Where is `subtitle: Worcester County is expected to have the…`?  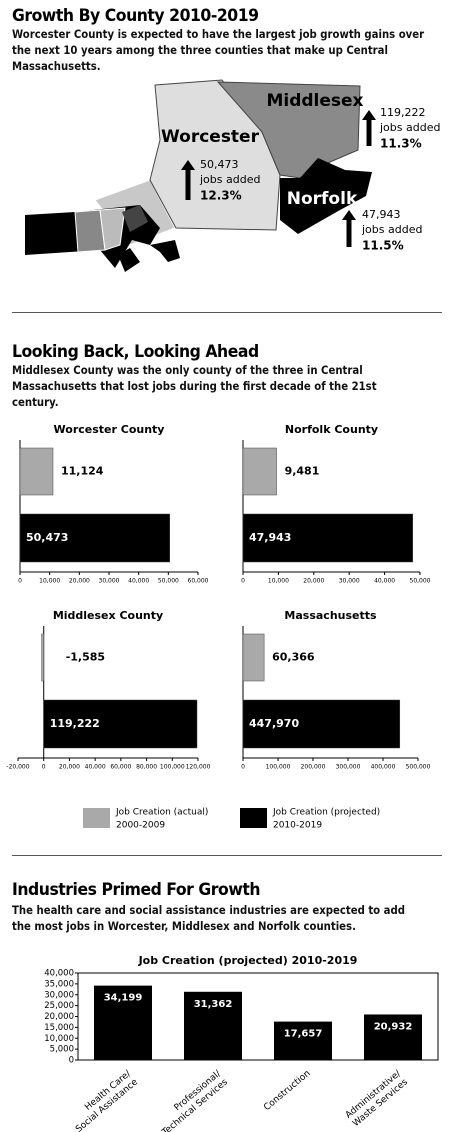
subtitle: Worcester County is expected to have the… is located at coordinates (218, 50).